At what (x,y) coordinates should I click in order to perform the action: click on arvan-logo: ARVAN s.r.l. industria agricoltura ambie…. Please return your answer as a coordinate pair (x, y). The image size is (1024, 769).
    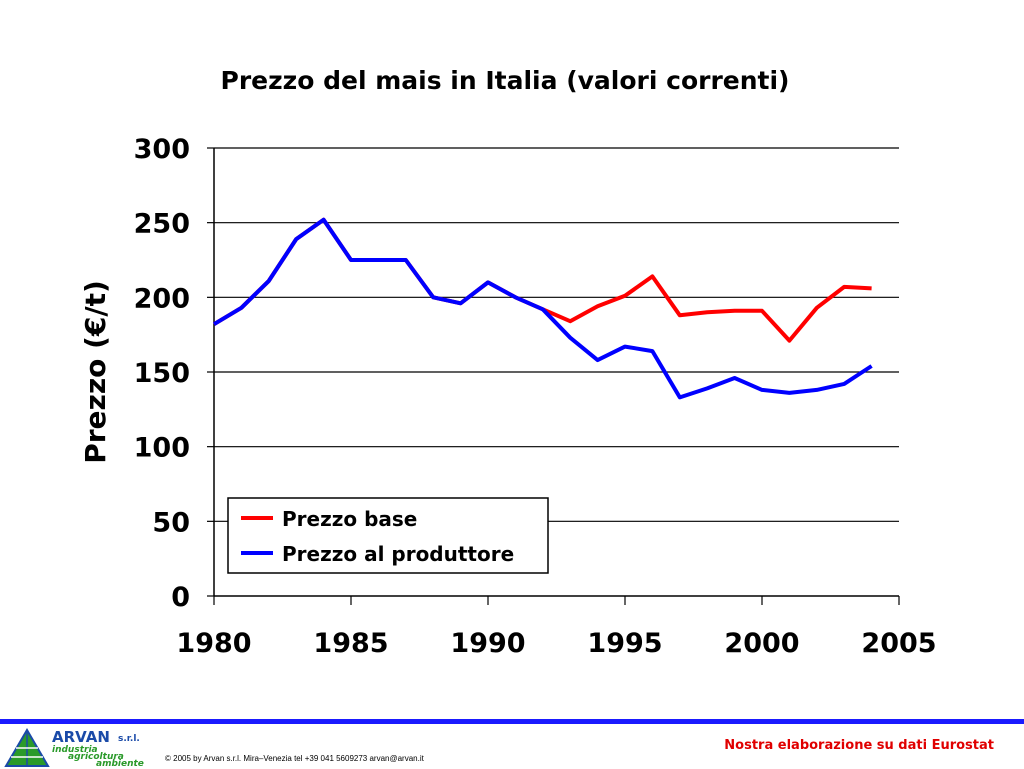
    Looking at the image, I should click on (80, 747).